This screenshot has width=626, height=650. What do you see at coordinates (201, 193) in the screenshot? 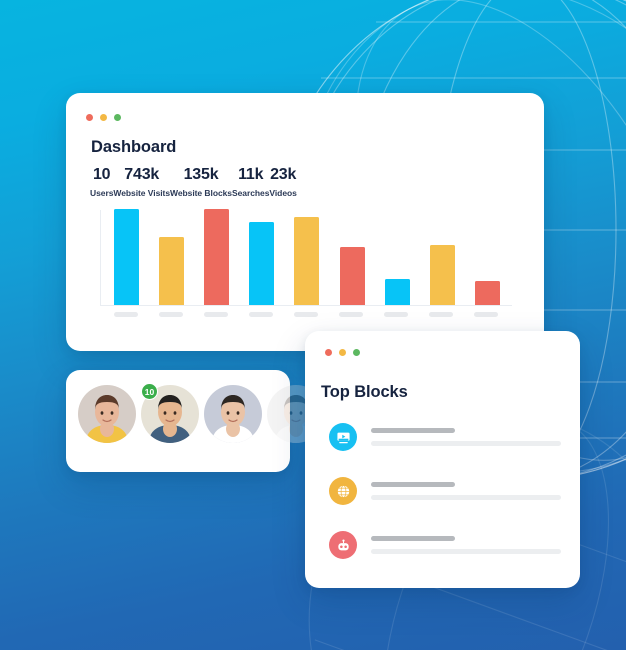
I see `stat-label: Website Blocks` at bounding box center [201, 193].